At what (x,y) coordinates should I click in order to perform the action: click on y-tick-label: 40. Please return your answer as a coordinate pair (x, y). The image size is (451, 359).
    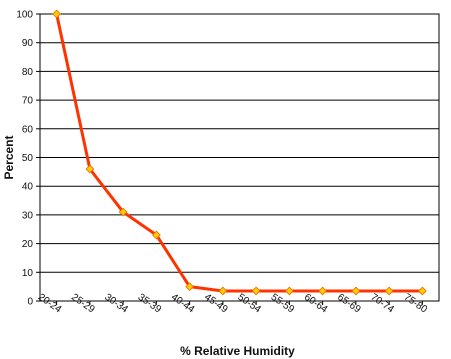
    Looking at the image, I should click on (28, 187).